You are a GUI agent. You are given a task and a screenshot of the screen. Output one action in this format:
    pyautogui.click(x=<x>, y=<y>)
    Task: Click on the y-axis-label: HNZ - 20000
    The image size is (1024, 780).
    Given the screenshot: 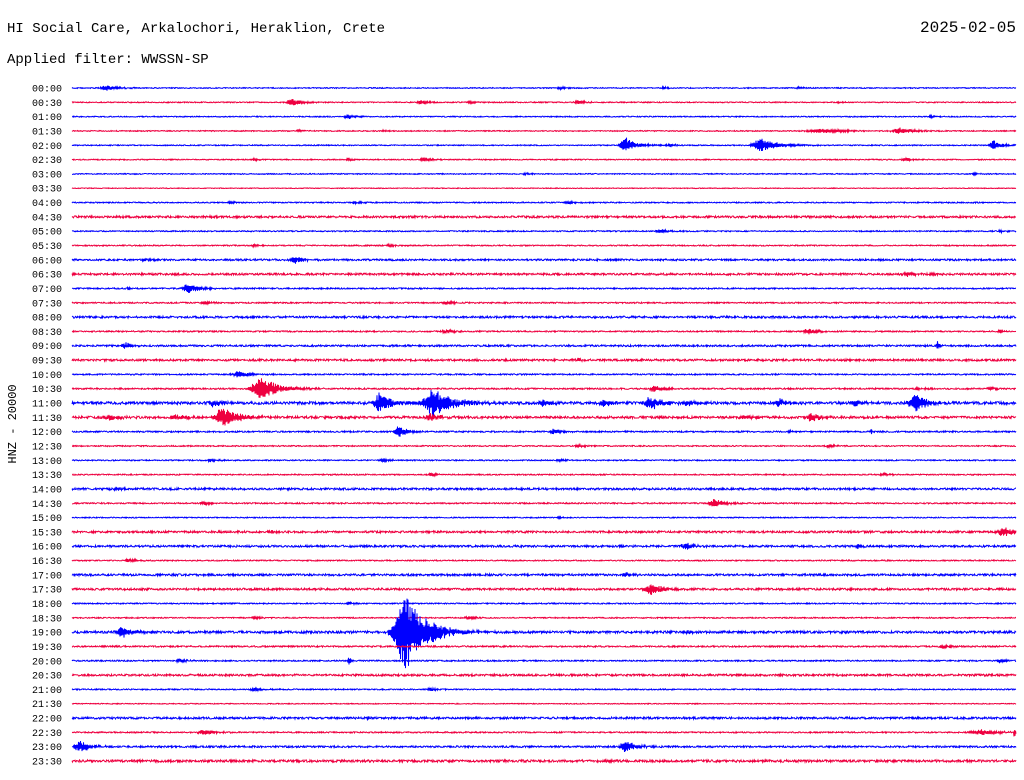 What is the action you would take?
    pyautogui.click(x=13, y=423)
    